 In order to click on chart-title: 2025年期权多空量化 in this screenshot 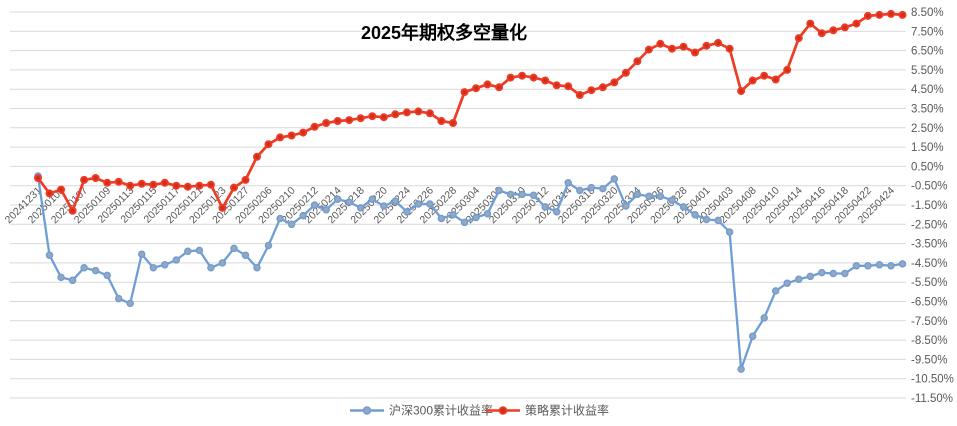, I will do `click(444, 32)`.